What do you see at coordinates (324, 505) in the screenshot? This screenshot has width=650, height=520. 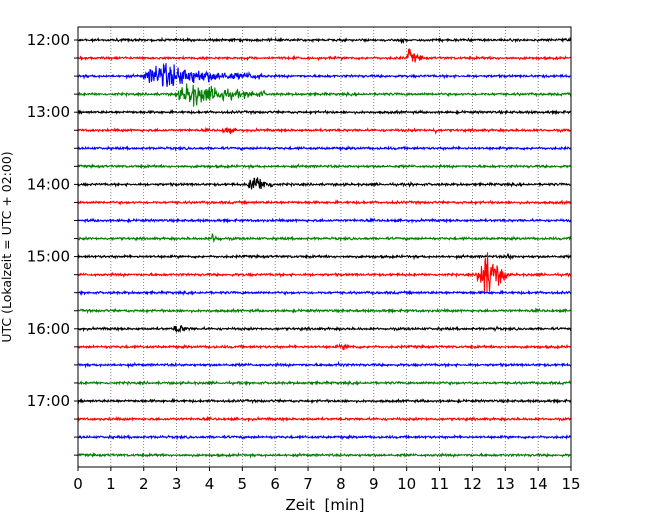 I see `x-axis-title: Zeit [min]` at bounding box center [324, 505].